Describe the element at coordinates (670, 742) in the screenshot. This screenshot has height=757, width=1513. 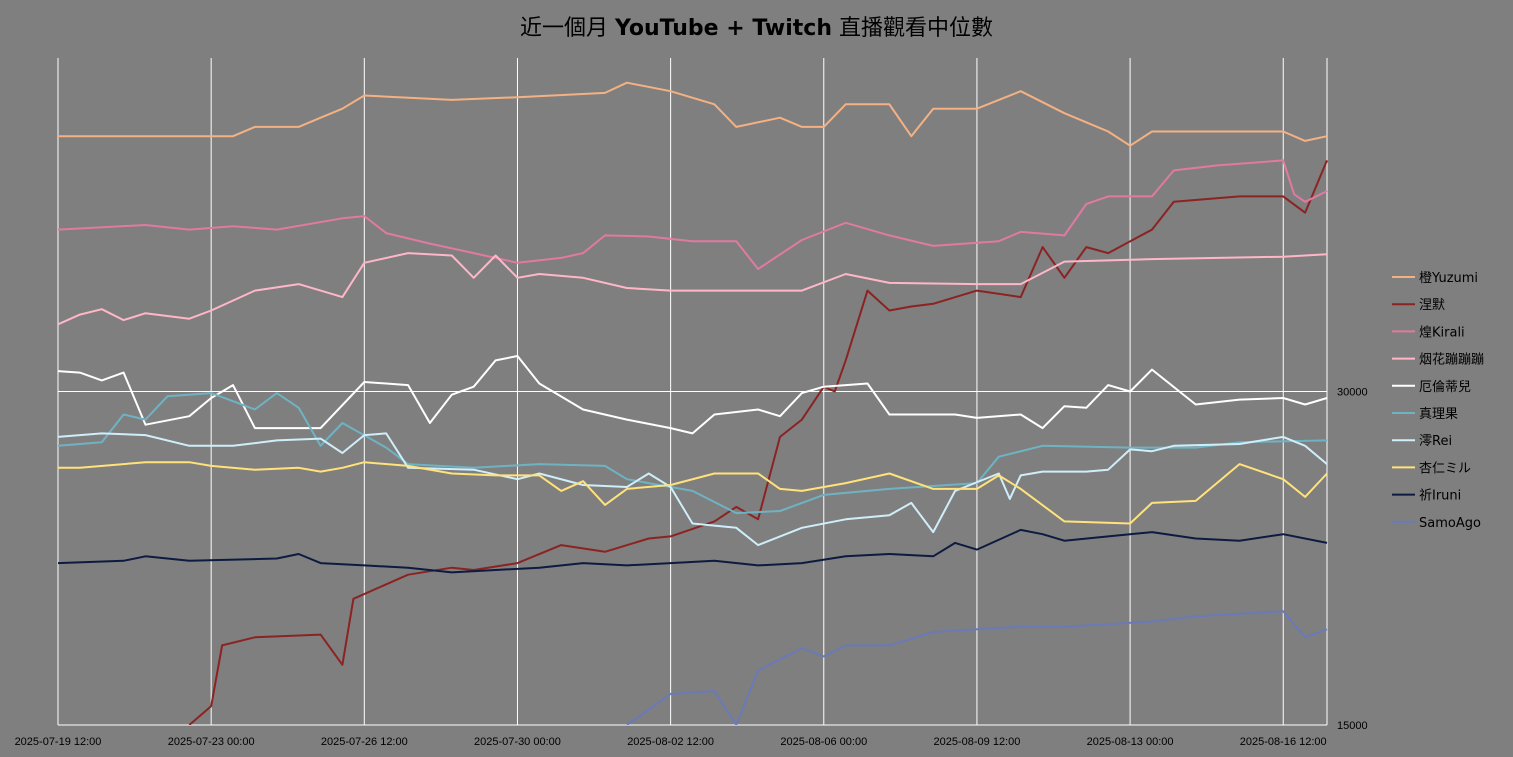
I see `x-tick-label: 2025-08-02 12:00` at that location.